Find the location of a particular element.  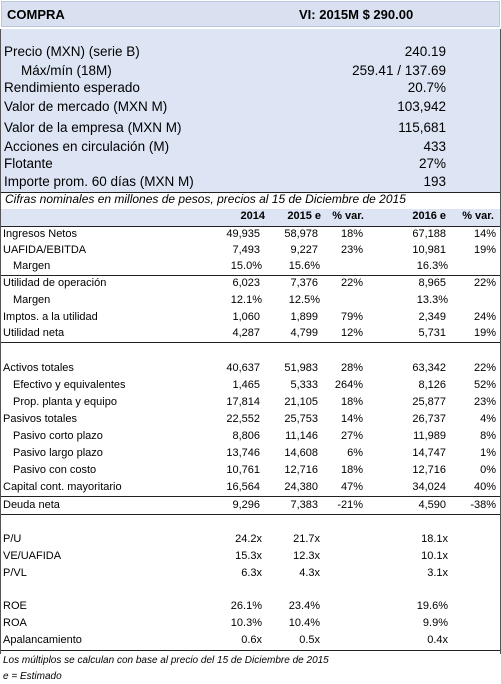

header-bar: COMPRA VI: 2015M $ 290.00 is located at coordinates (250, 14).